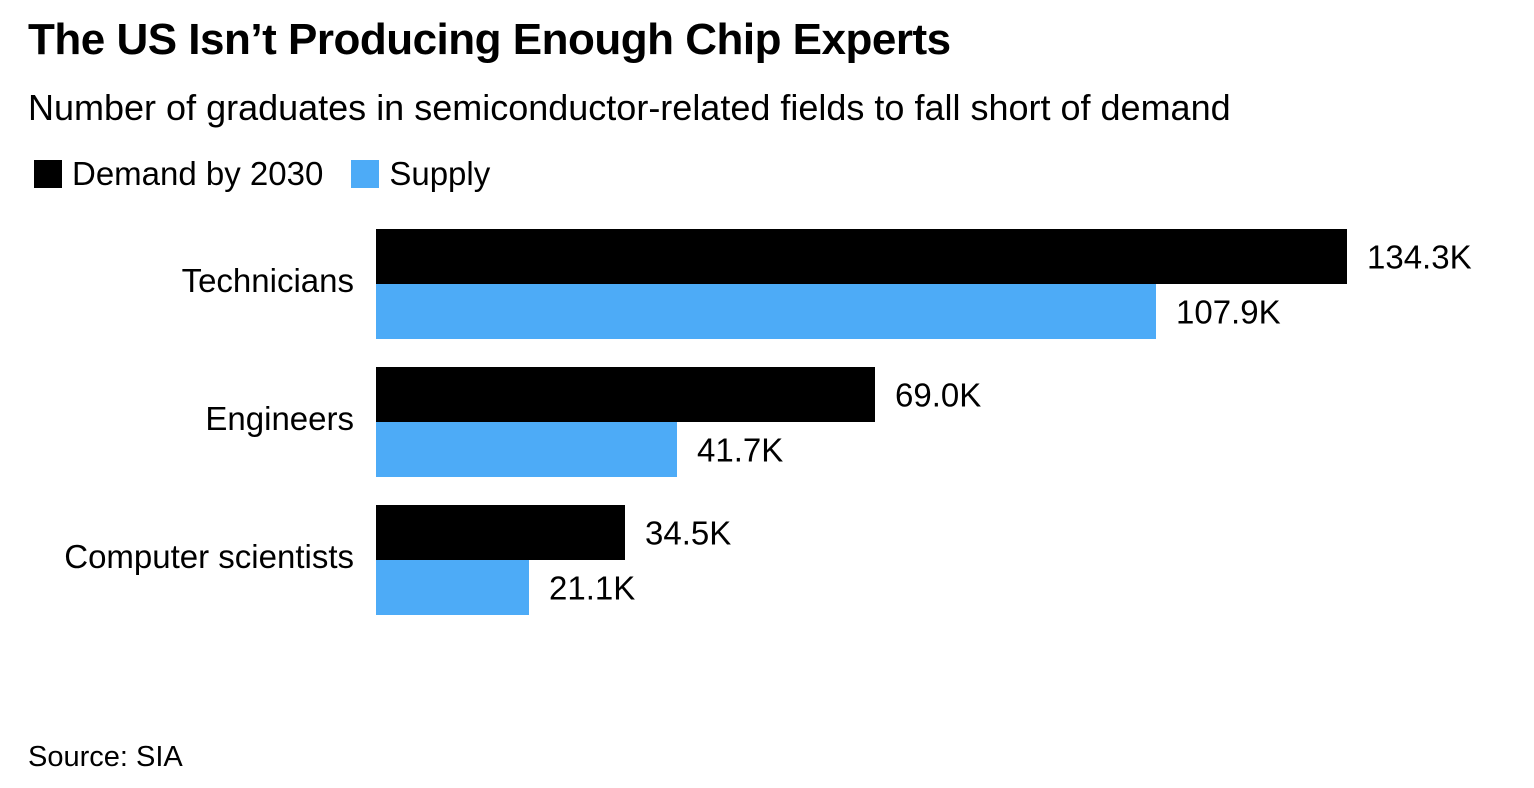  I want to click on legend-swatch-demand, so click(48, 174).